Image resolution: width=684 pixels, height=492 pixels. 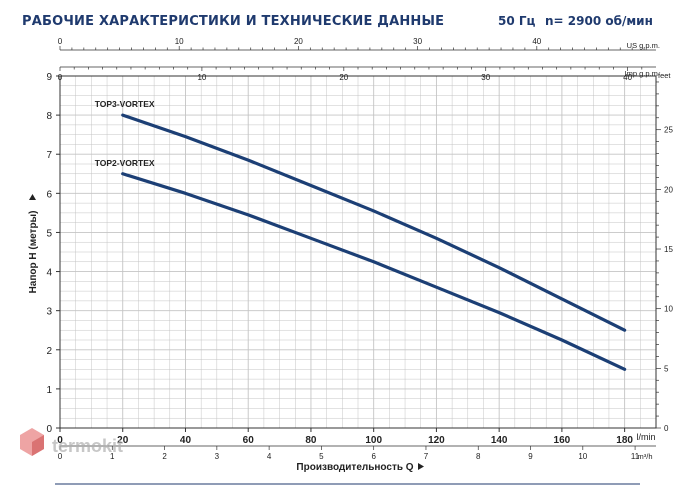 What do you see at coordinates (562, 440) in the screenshot?
I see `x-tick-label: 160` at bounding box center [562, 440].